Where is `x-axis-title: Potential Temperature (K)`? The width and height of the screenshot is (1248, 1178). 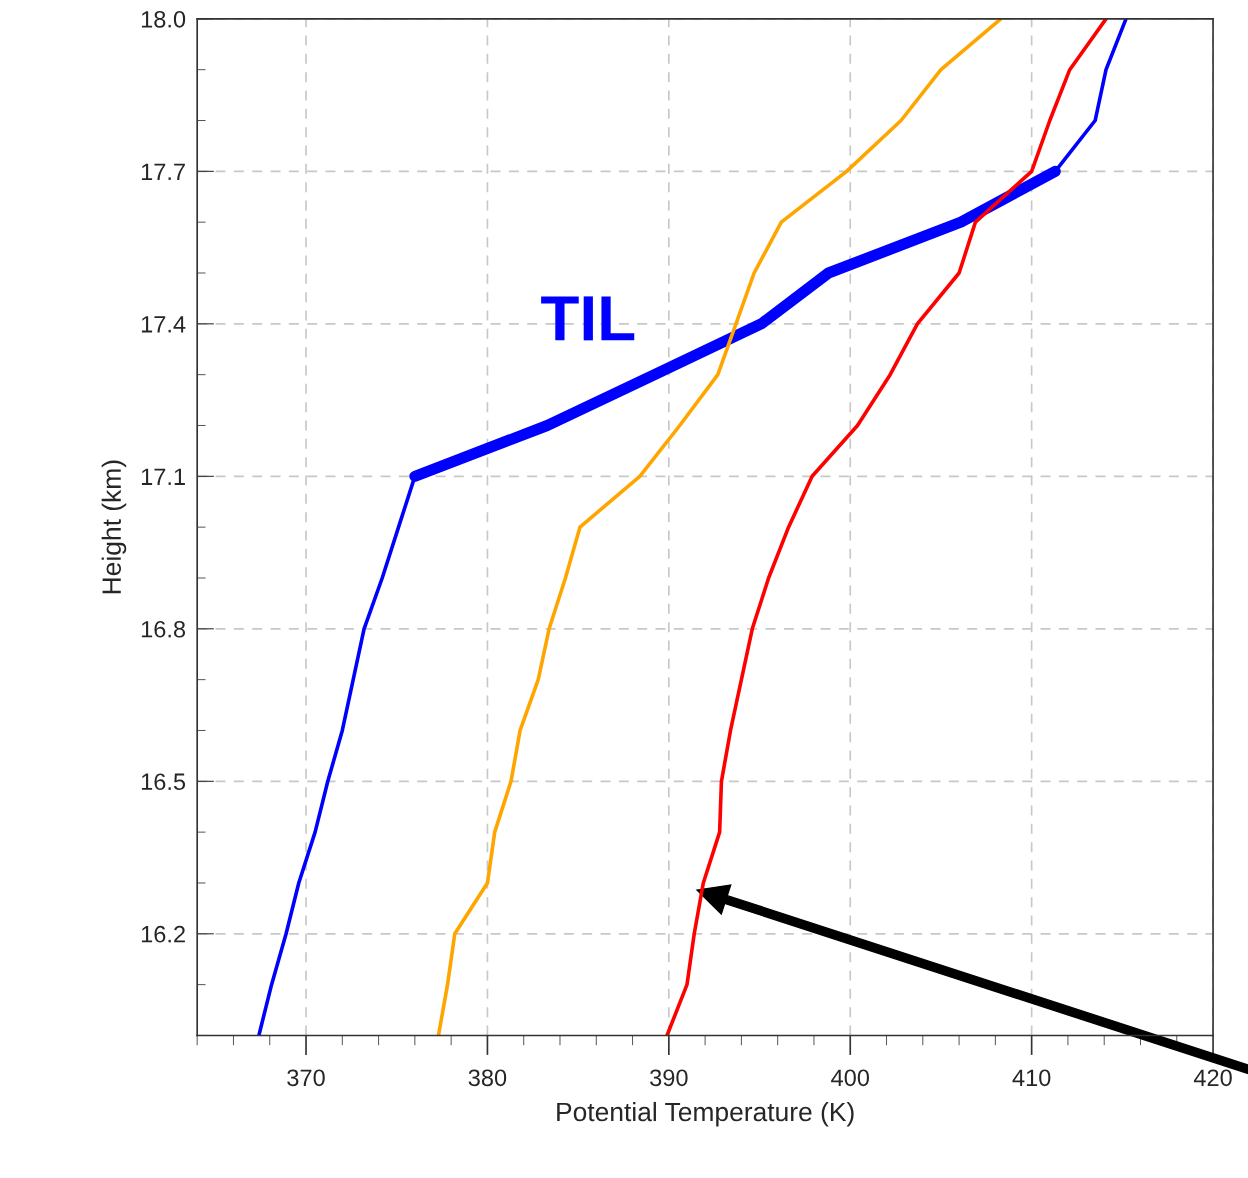
x-axis-title: Potential Temperature (K) is located at coordinates (705, 1114).